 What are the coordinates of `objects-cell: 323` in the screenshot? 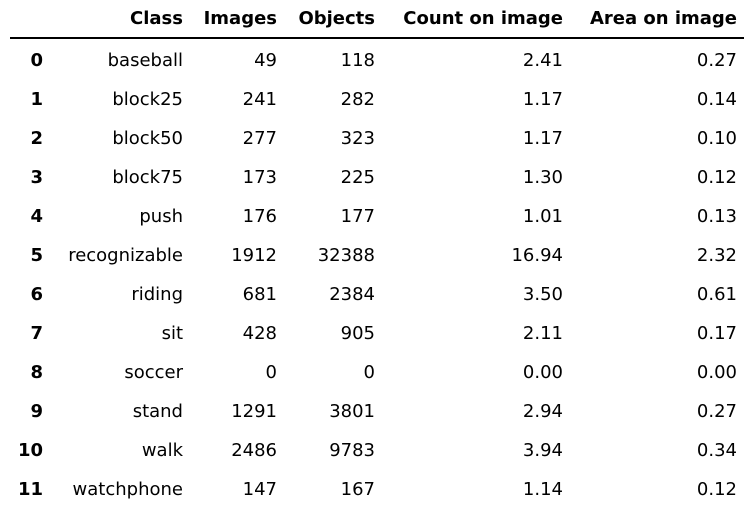 It's located at (357, 138).